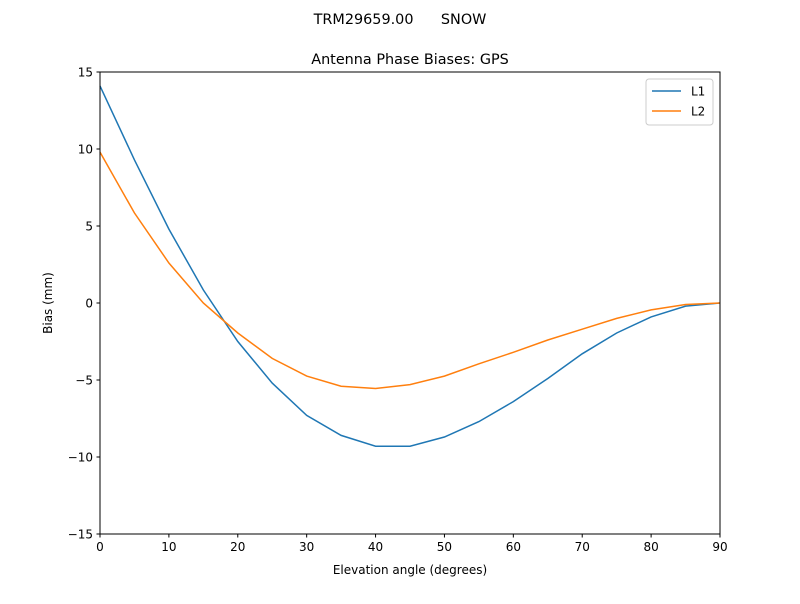 This screenshot has height=604, width=800. What do you see at coordinates (582, 547) in the screenshot?
I see `x-tick-label: 70` at bounding box center [582, 547].